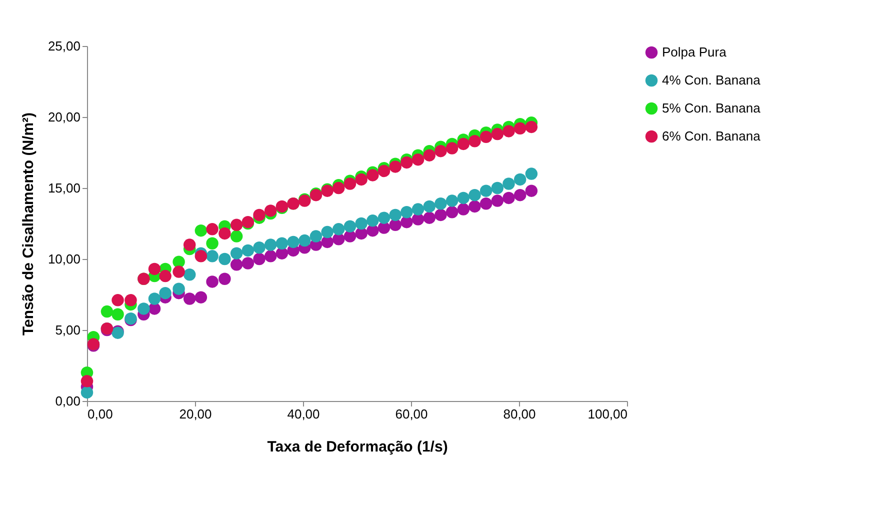 Image resolution: width=883 pixels, height=521 pixels. Describe the element at coordinates (303, 414) in the screenshot. I see `x-tick-label: 40,00` at that location.